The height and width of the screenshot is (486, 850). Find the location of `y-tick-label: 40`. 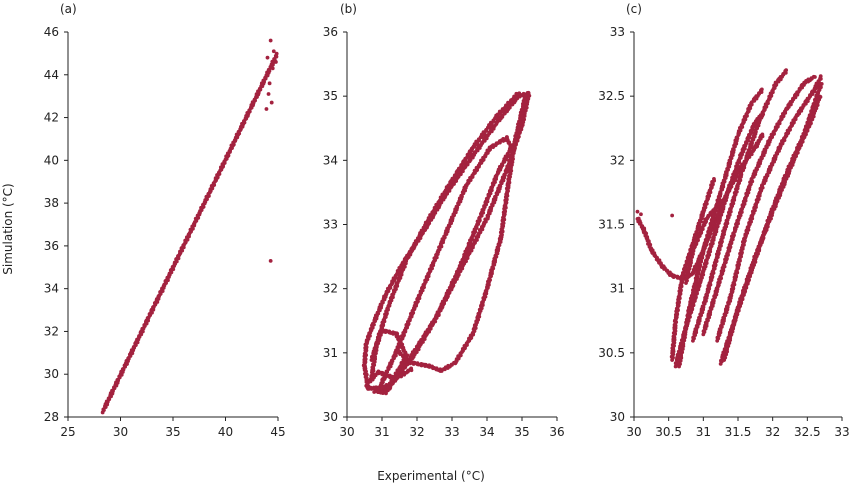

y-tick-label: 40 is located at coordinates (51, 160).